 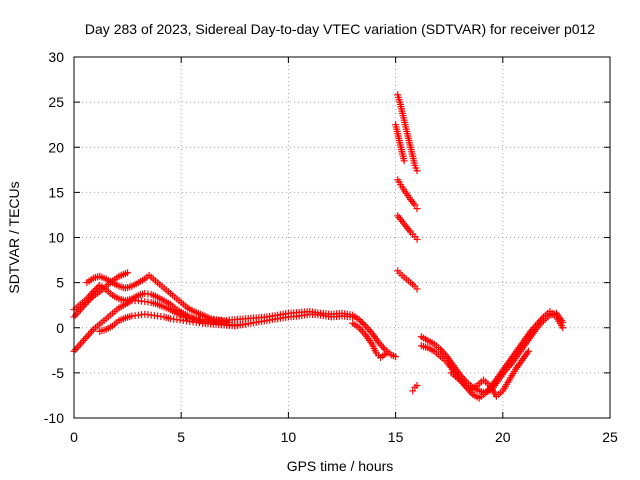 I want to click on y-tick-label: 15, so click(x=56, y=192).